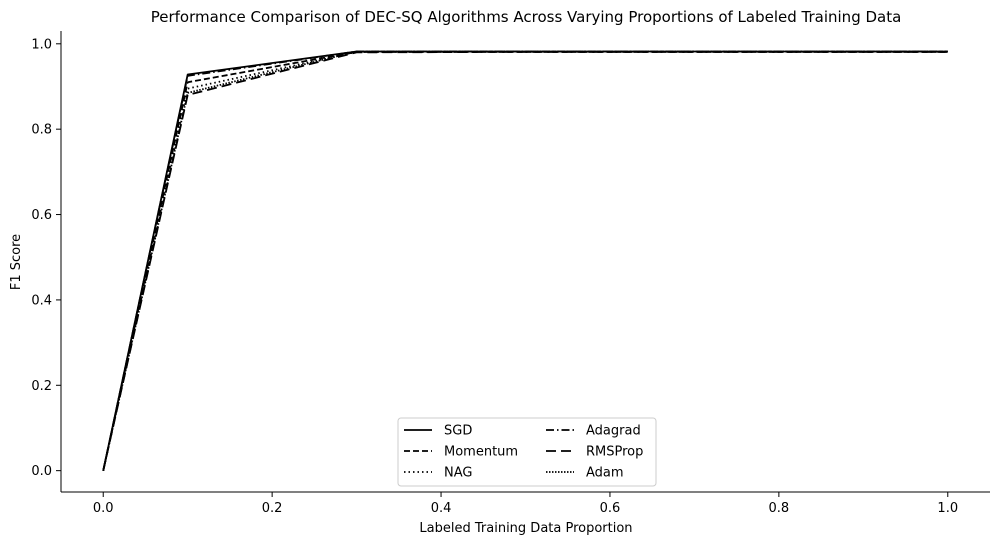 Image resolution: width=1001 pixels, height=545 pixels. Describe the element at coordinates (41, 44) in the screenshot. I see `y-tick-label: 1.0` at that location.